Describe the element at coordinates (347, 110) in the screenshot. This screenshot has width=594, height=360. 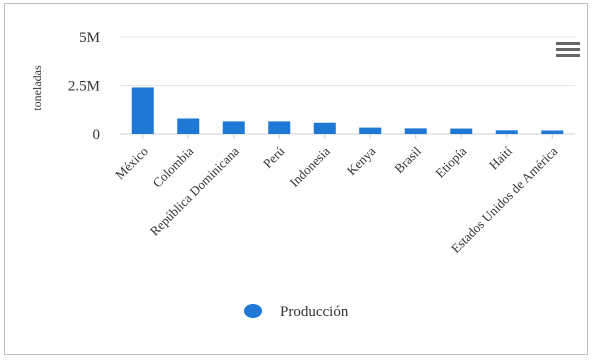
I see `bars` at that location.